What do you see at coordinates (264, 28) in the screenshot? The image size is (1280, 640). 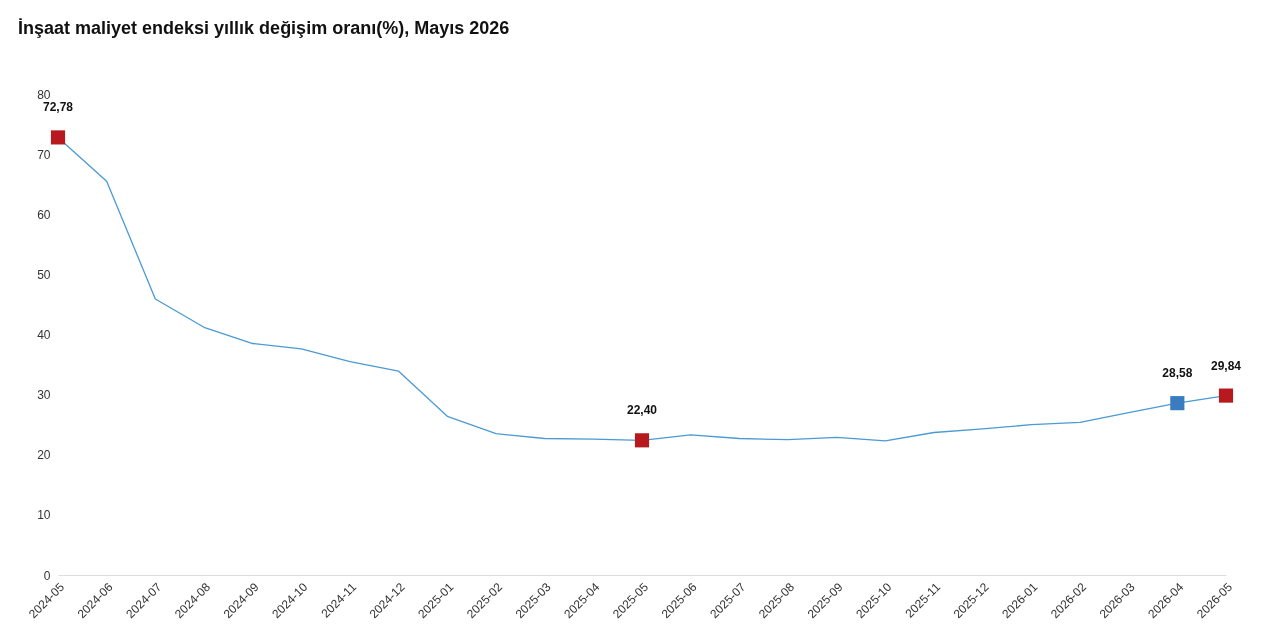 I see `chart-title: İnşaat maliyet endeksi yıllık değişim oranı(%), Mayıs 2026` at bounding box center [264, 28].